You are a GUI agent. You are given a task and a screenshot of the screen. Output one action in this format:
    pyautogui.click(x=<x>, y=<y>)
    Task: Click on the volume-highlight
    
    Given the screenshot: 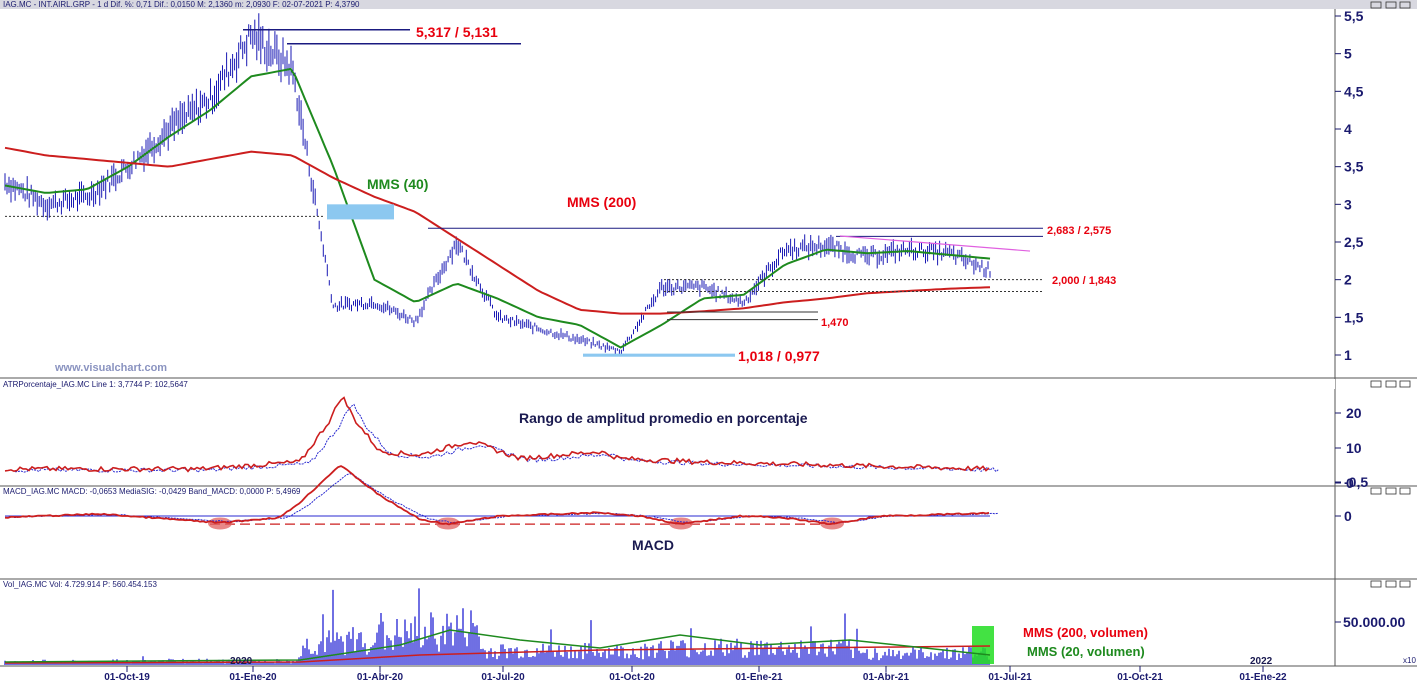 What is the action you would take?
    pyautogui.click(x=983, y=645)
    